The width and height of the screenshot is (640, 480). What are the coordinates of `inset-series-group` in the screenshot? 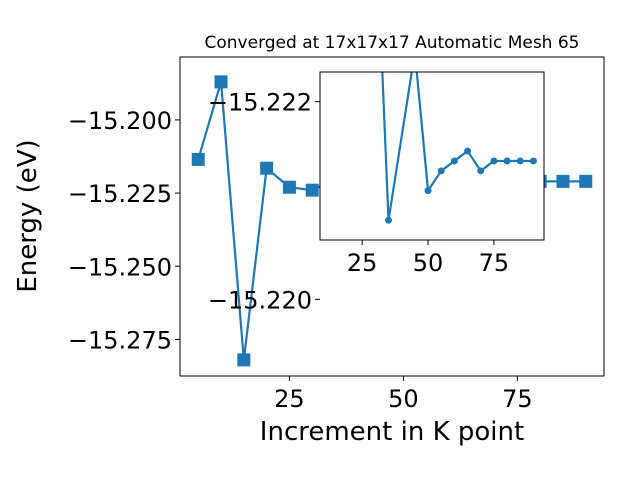 It's located at (459, 148).